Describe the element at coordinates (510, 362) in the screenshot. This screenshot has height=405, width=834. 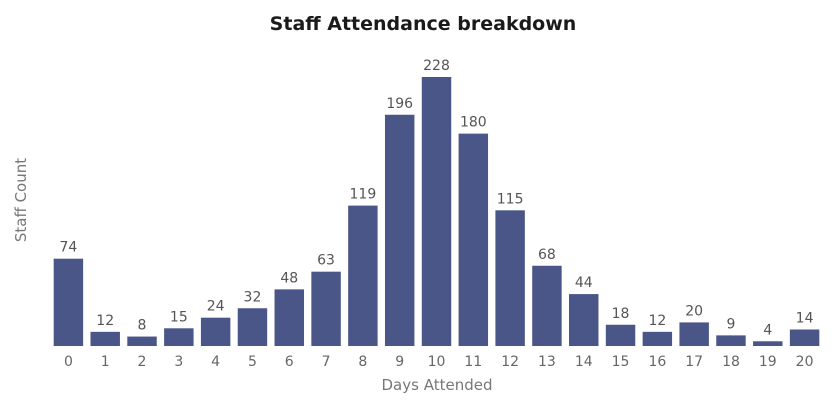
I see `x-tick-12: 12` at that location.